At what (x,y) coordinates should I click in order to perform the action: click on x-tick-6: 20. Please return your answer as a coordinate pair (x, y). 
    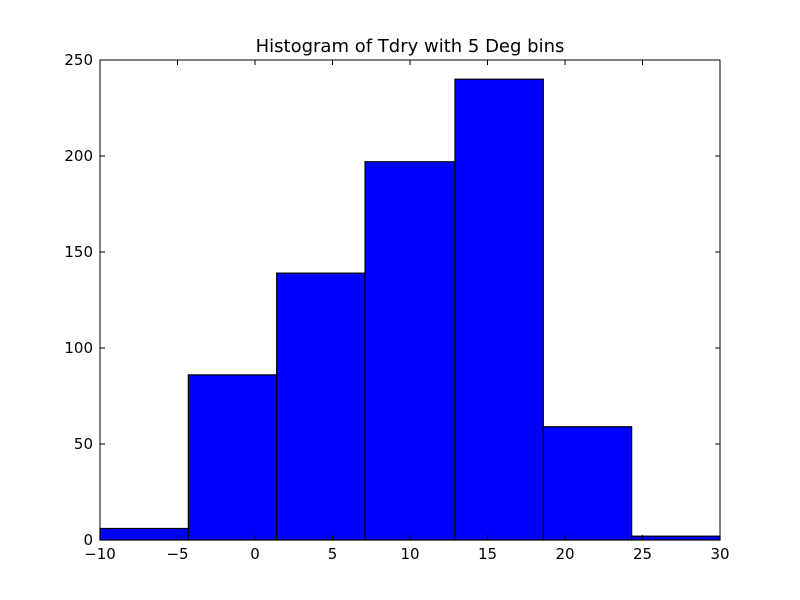
    Looking at the image, I should click on (565, 311).